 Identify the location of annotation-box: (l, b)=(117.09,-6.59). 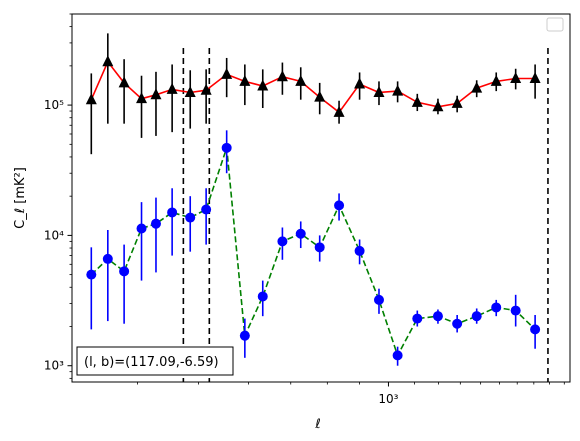
(155, 361).